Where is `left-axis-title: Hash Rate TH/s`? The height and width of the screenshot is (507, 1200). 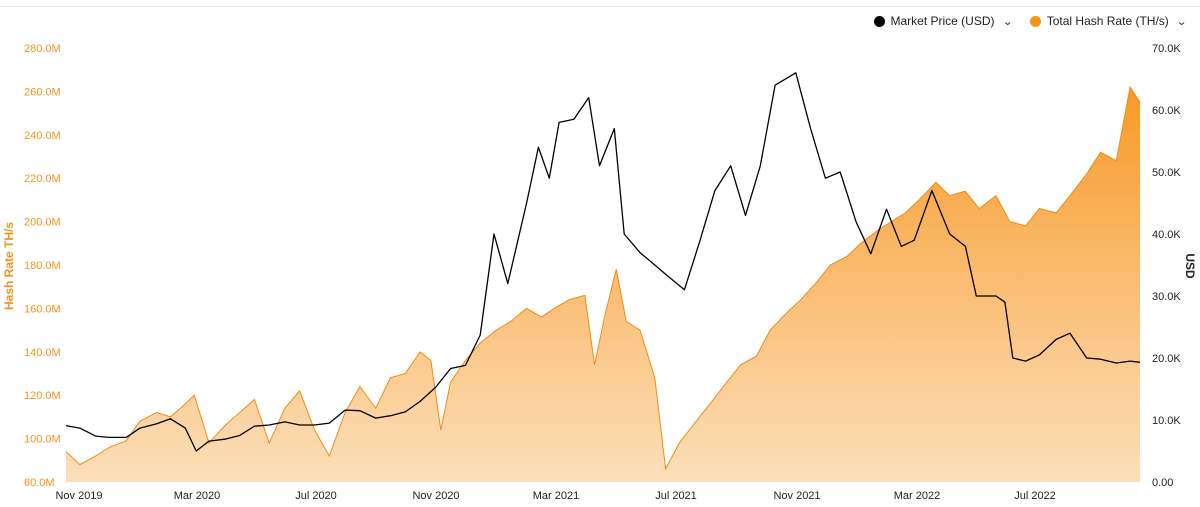 left-axis-title: Hash Rate TH/s is located at coordinates (9, 266).